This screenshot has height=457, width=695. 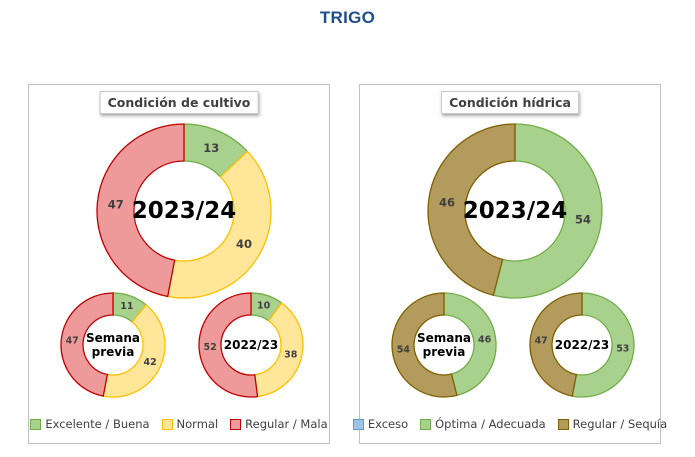 I want to click on data-label-regular-mala: 52, so click(x=209, y=347).